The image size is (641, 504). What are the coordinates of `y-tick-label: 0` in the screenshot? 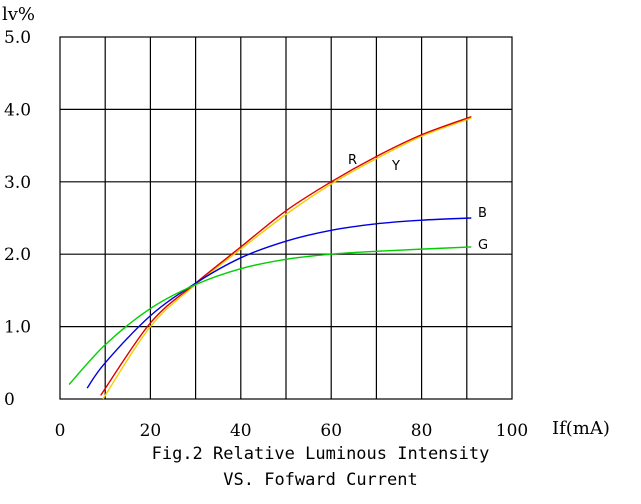 It's located at (9, 400).